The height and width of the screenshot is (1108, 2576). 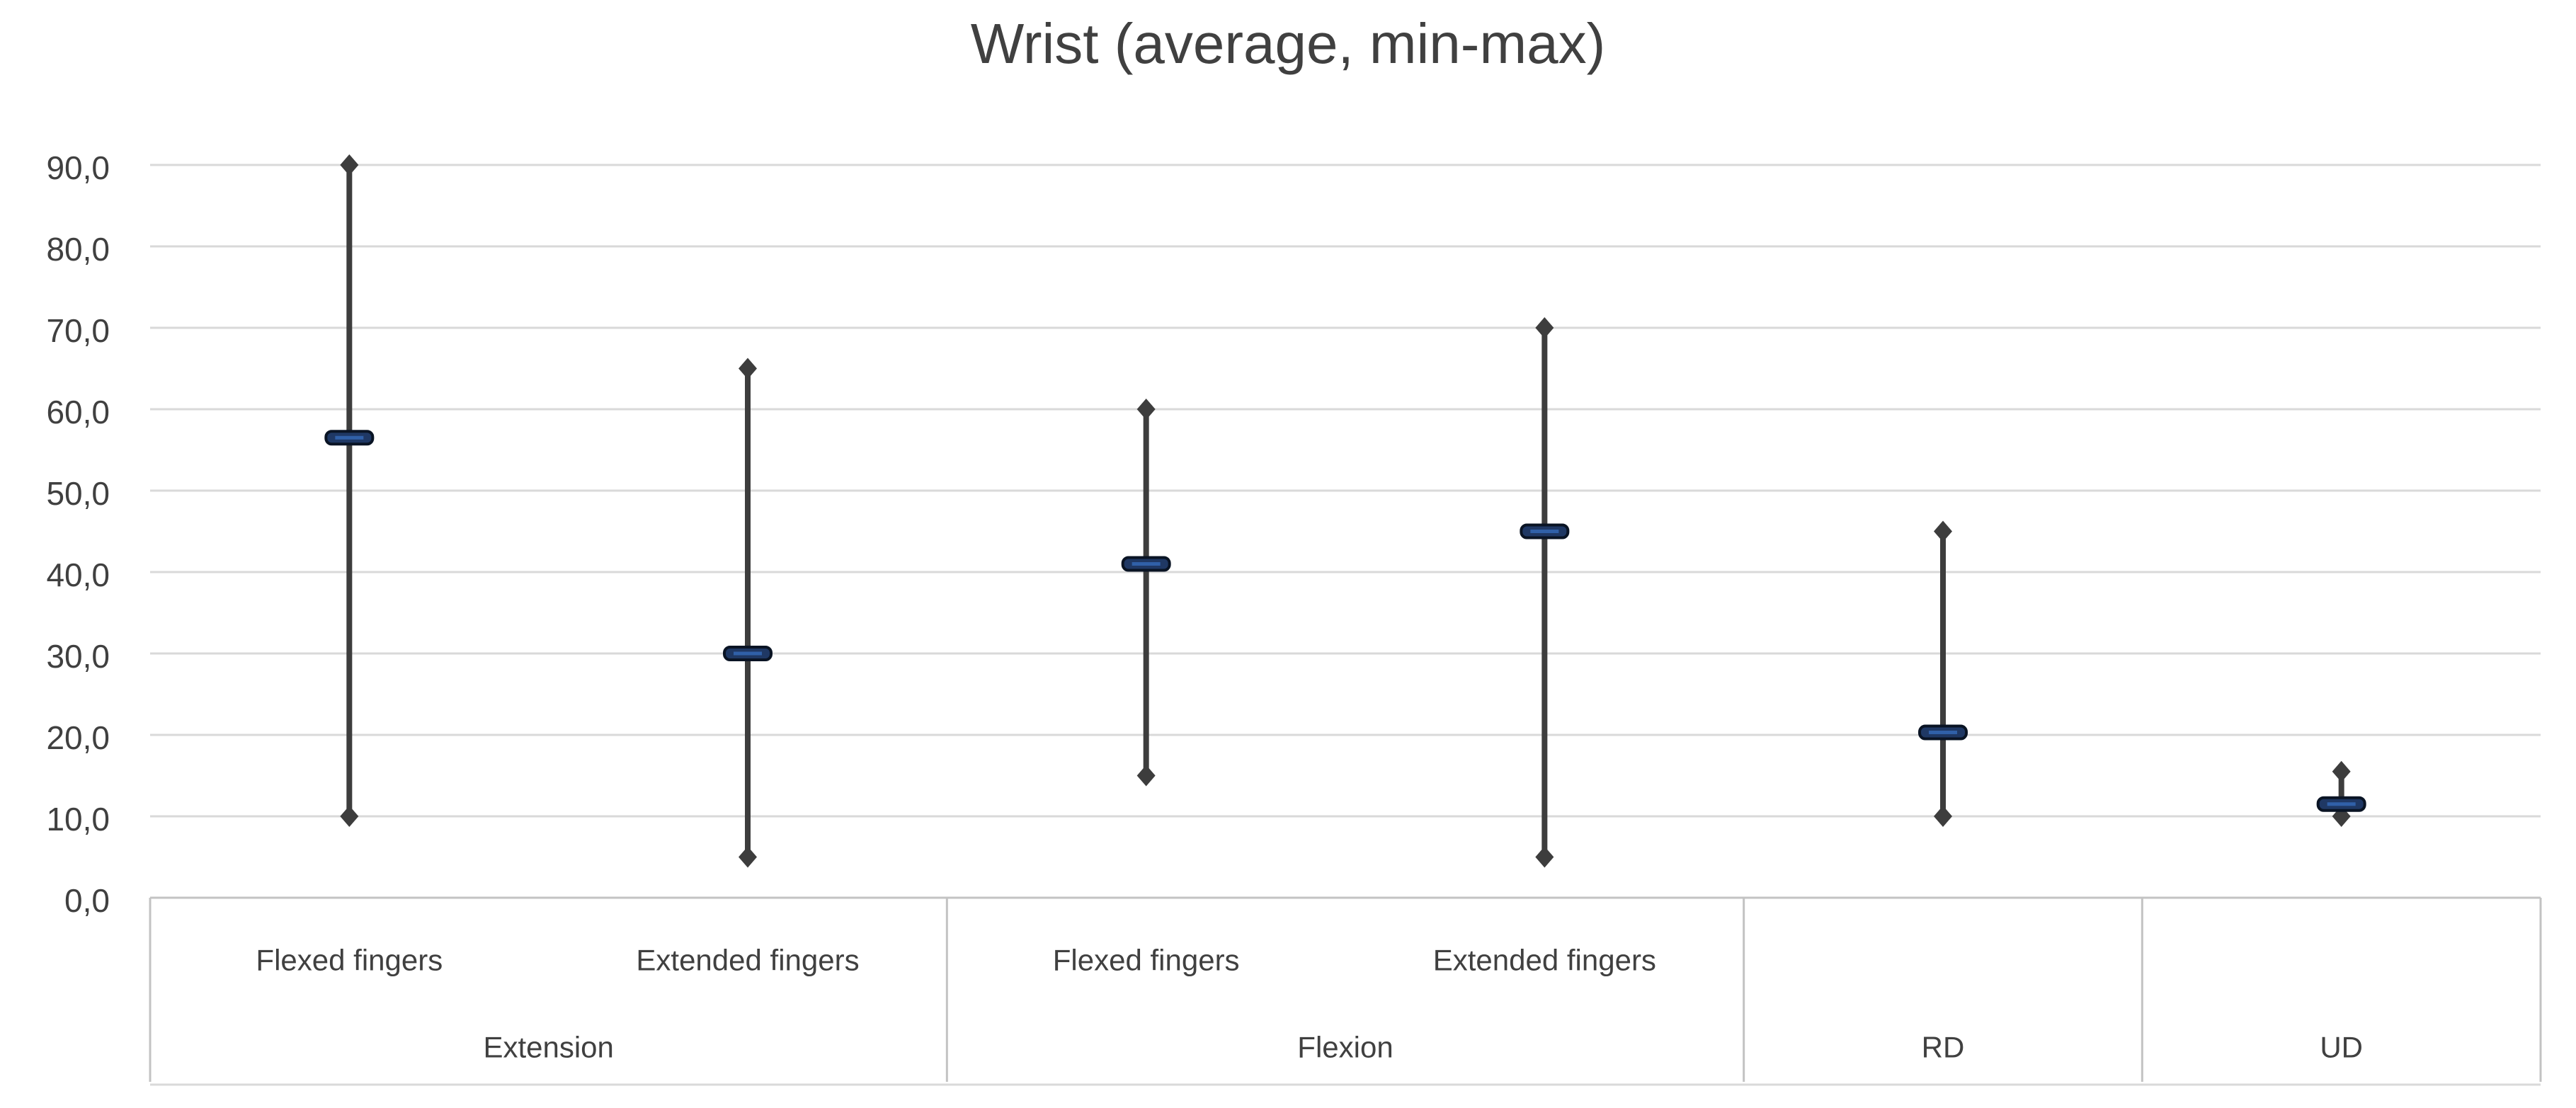 I want to click on chart-title: Wrist (average, min-max), so click(x=1288, y=43).